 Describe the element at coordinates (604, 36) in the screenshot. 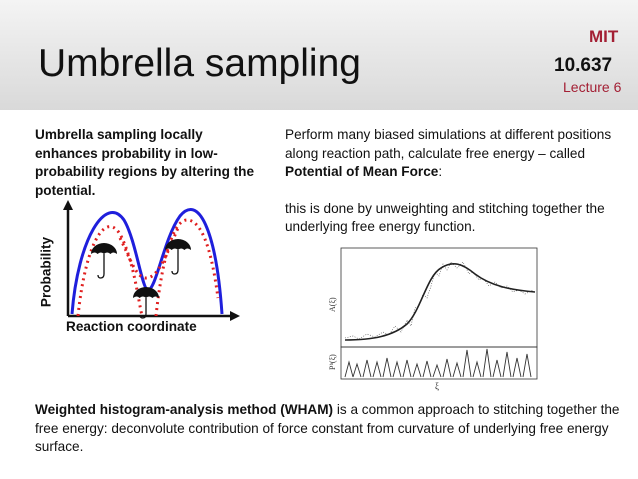

I see `mit-logo: MIT` at that location.